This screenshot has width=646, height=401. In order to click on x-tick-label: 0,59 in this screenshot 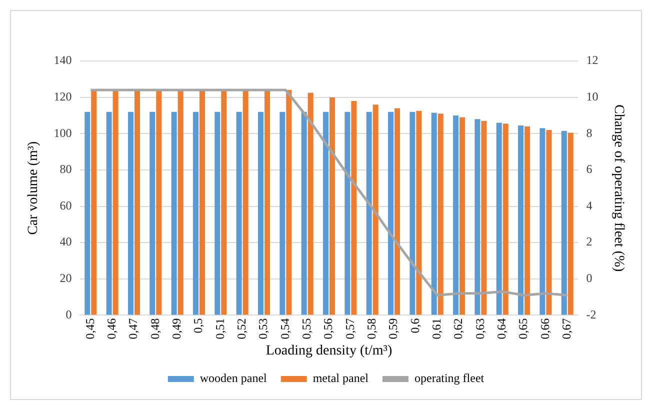, I will do `click(393, 329)`.